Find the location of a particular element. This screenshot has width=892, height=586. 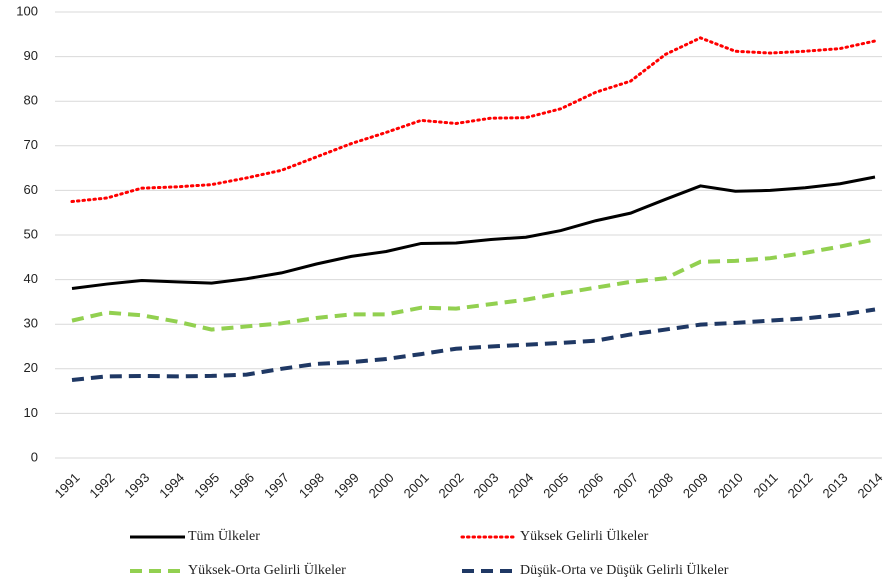

y-tick-label: 60 is located at coordinates (31, 189).